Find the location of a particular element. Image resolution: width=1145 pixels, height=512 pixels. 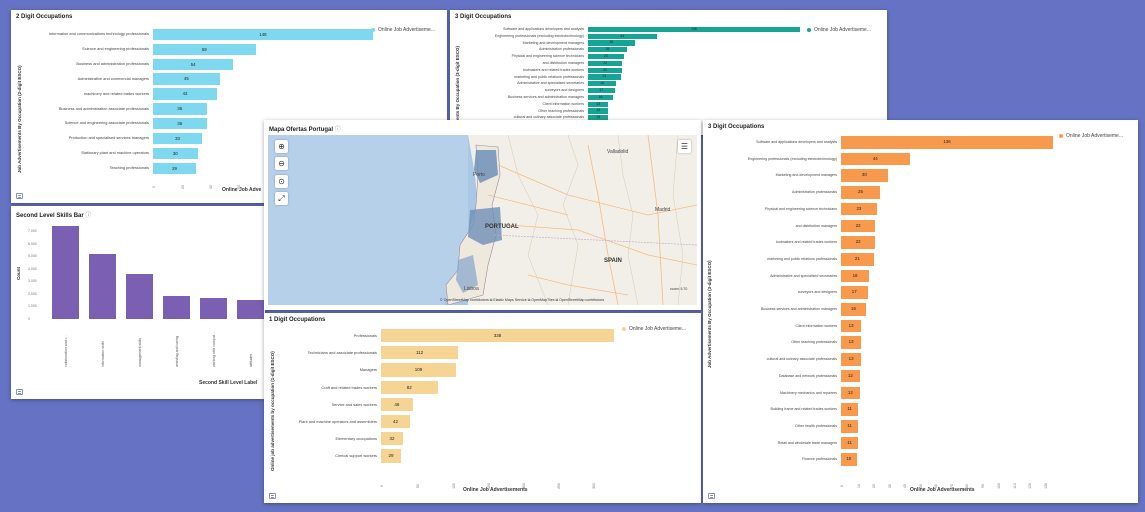

bar: 112 is located at coordinates (420, 353).